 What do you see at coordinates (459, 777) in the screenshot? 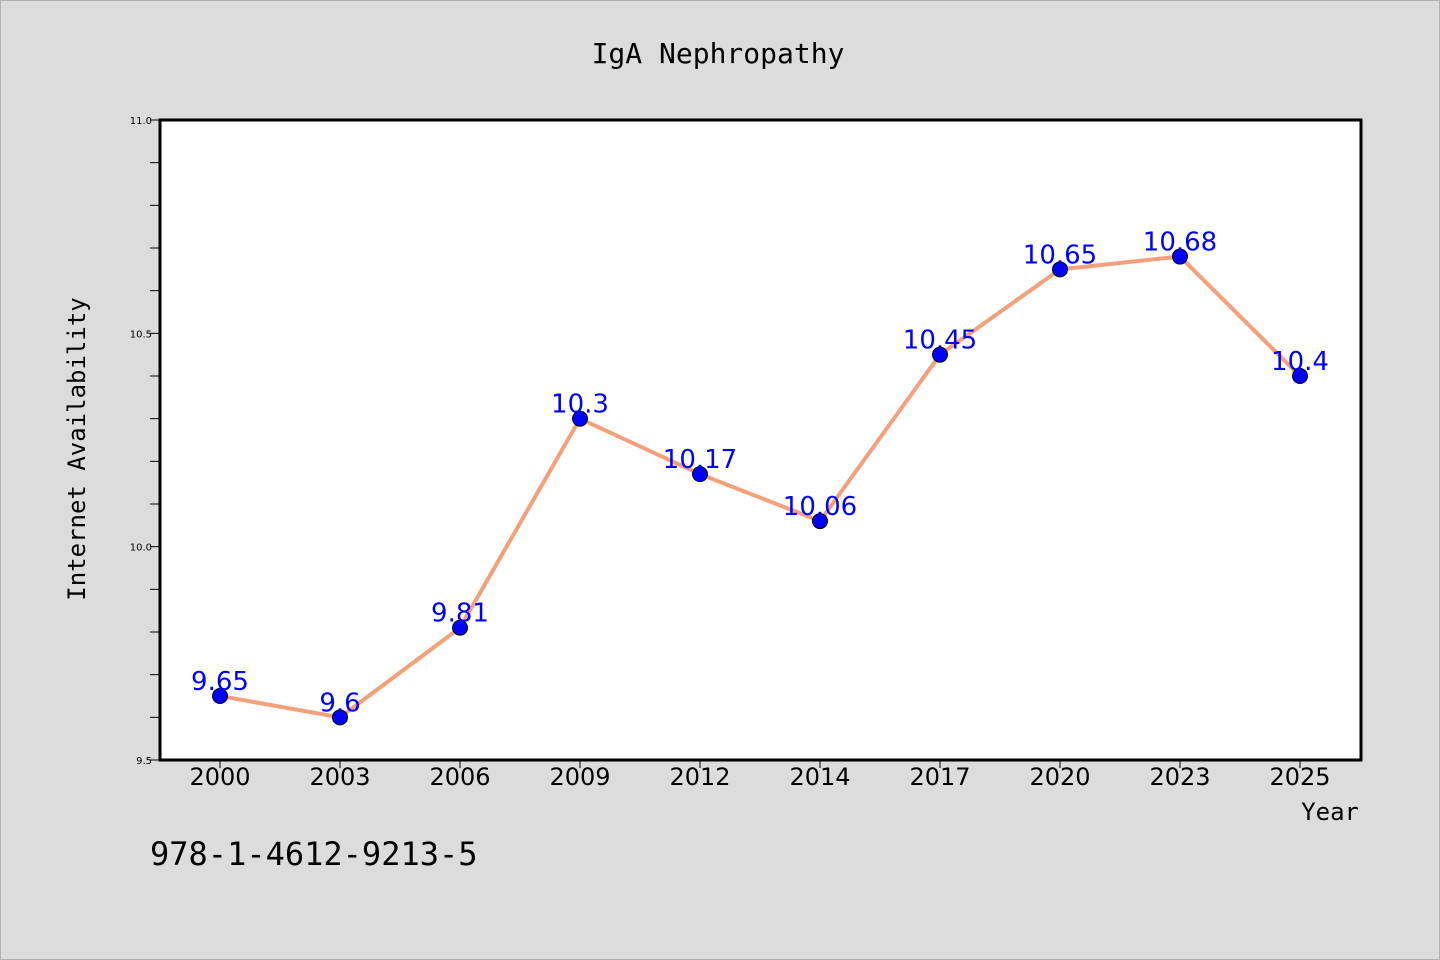
I see `x-tick-label: 2006` at bounding box center [459, 777].